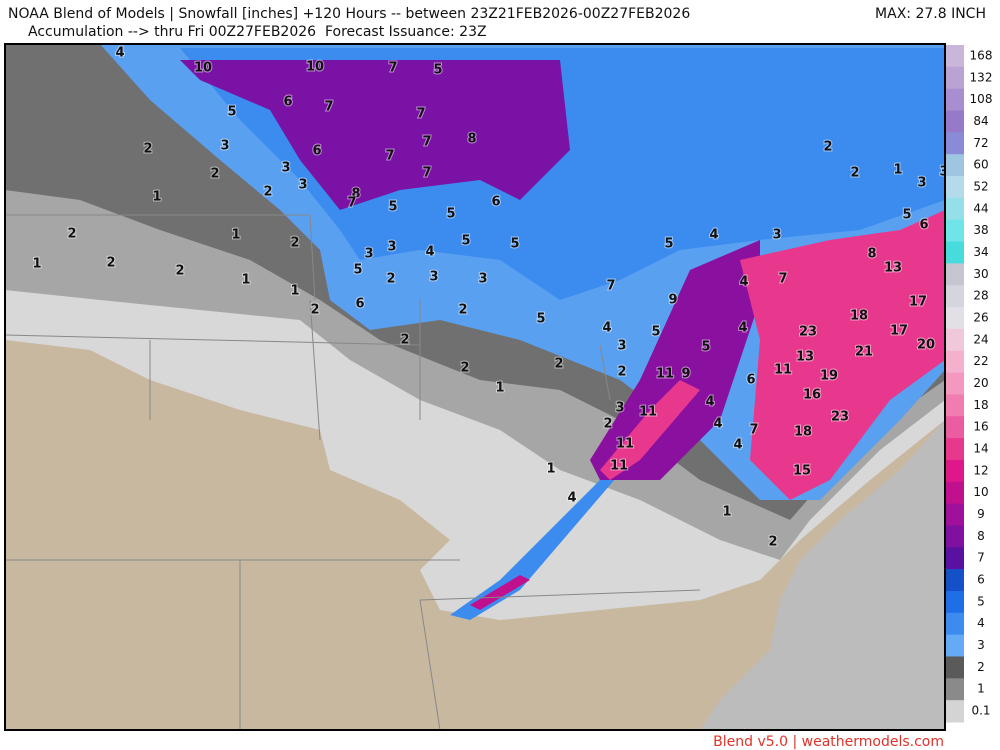 The height and width of the screenshot is (750, 1000). Describe the element at coordinates (864, 352) in the screenshot. I see `map-label: 21` at that location.